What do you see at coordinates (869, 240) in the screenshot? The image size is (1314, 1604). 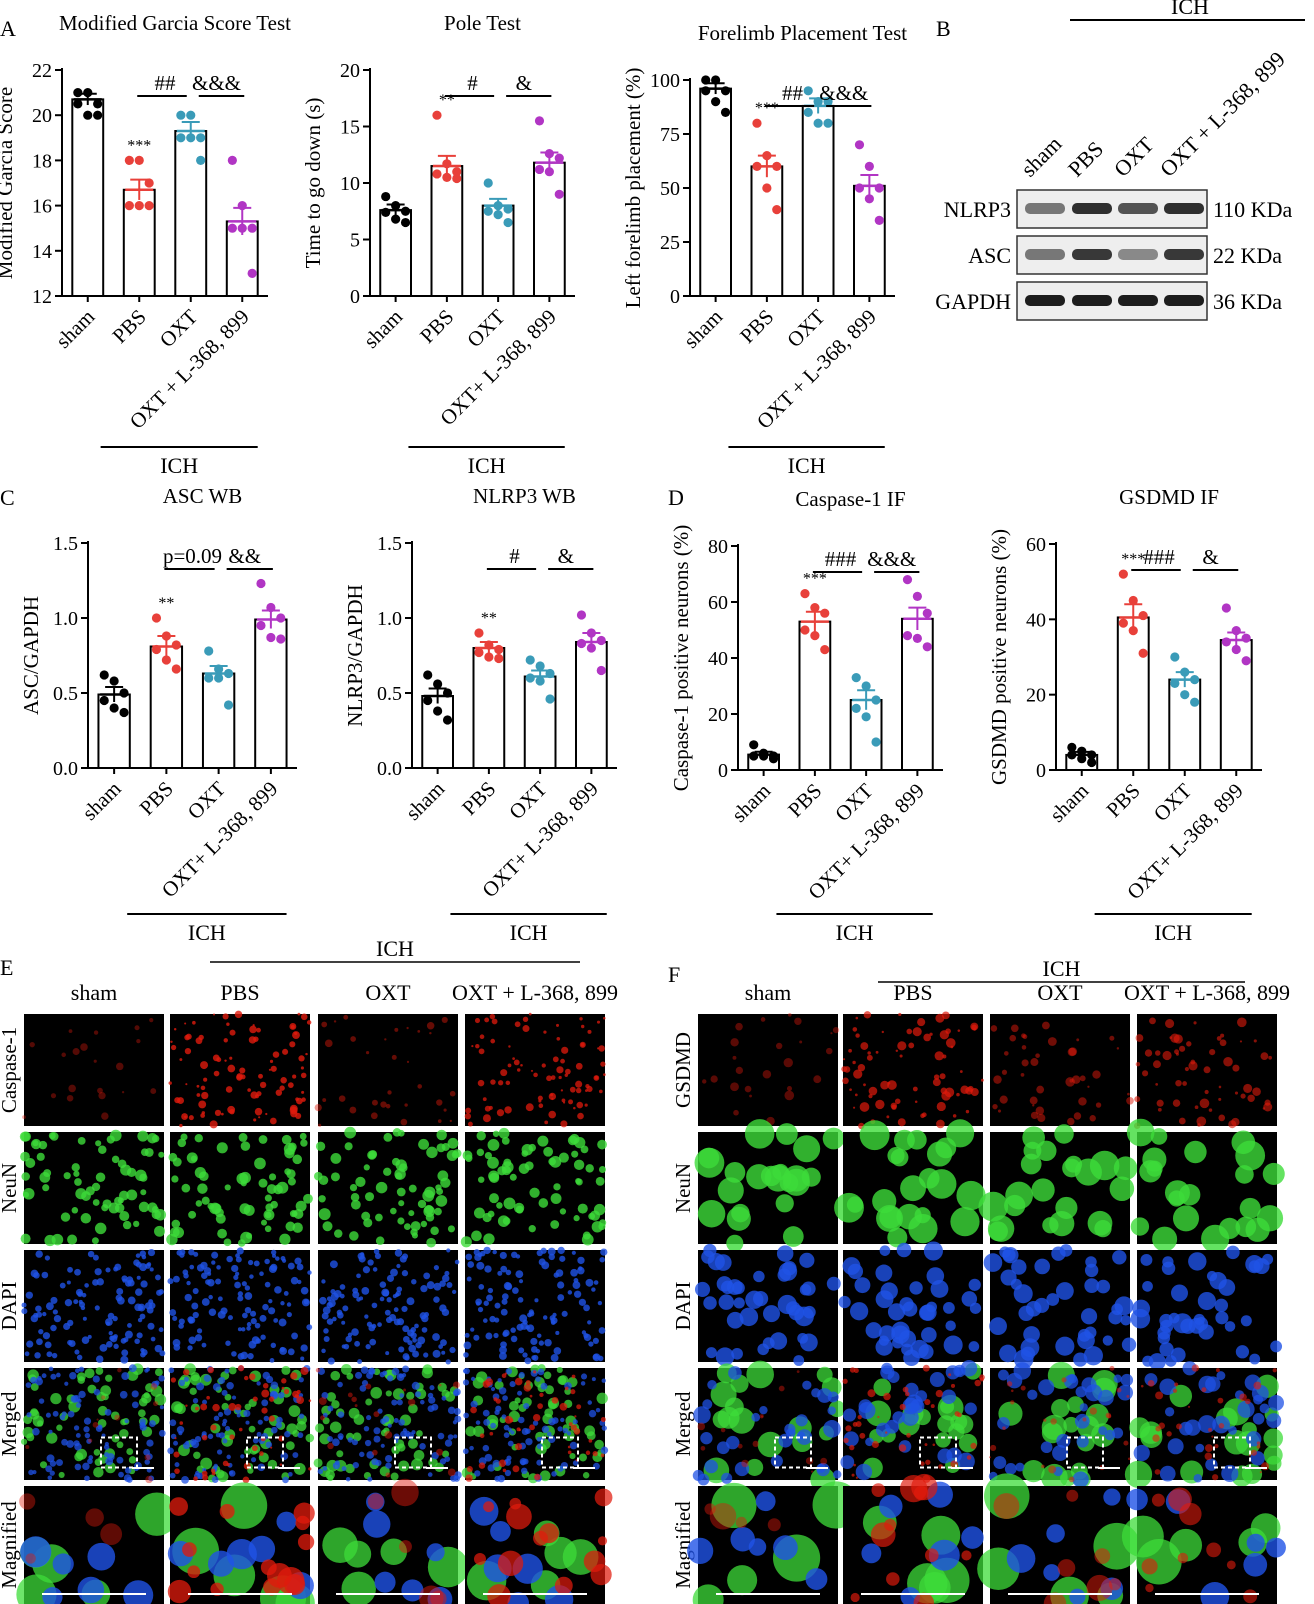 I see `bar` at bounding box center [869, 240].